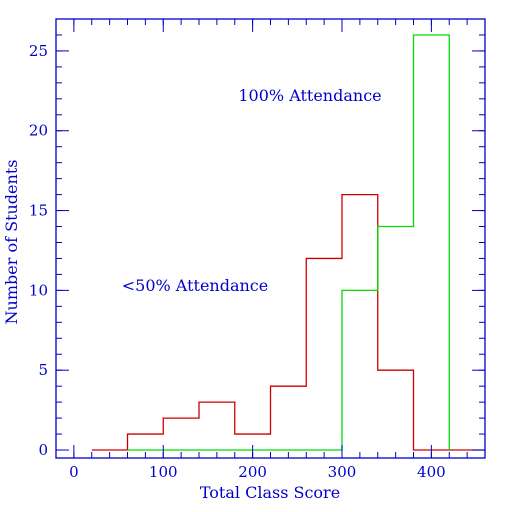 Image resolution: width=512 pixels, height=512 pixels. I want to click on y-tick-label: 0, so click(43, 450).